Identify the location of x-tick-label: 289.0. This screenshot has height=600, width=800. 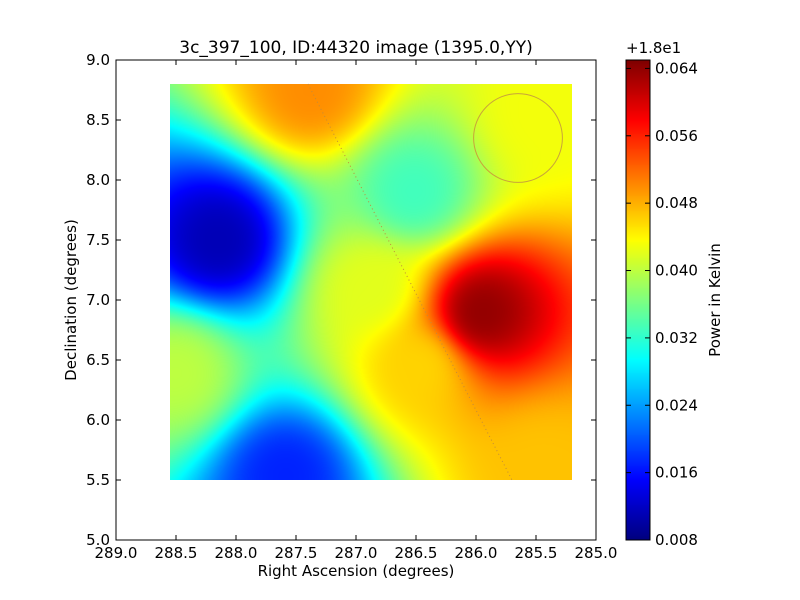
(116, 553).